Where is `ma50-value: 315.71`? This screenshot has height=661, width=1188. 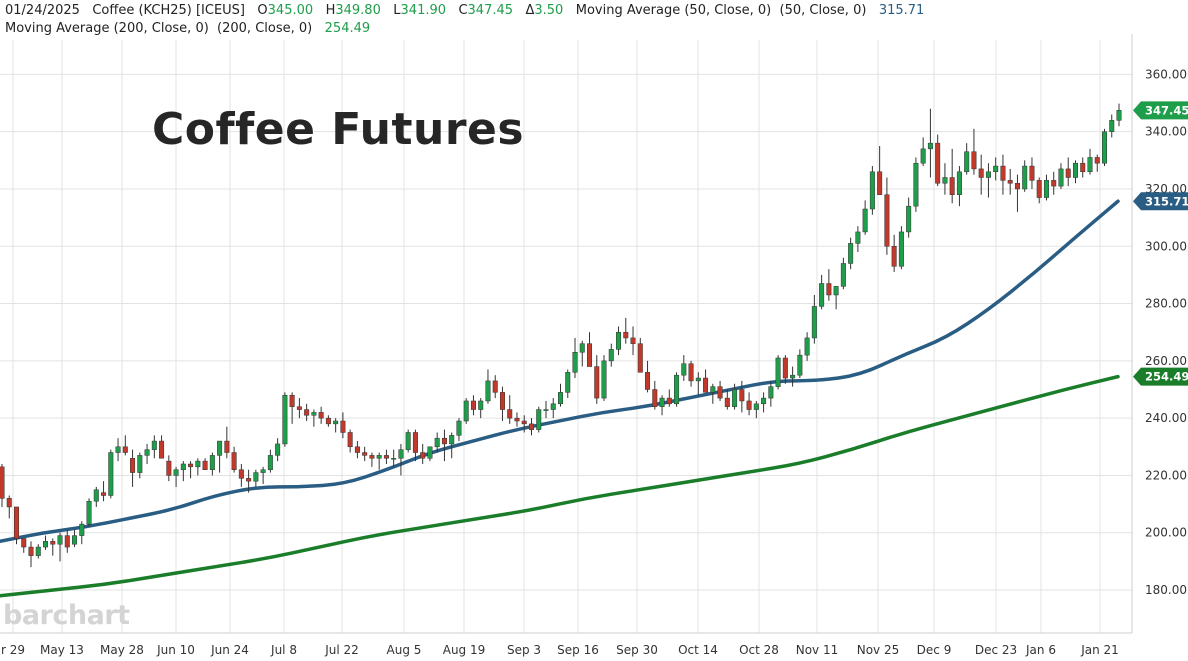 ma50-value: 315.71 is located at coordinates (901, 10).